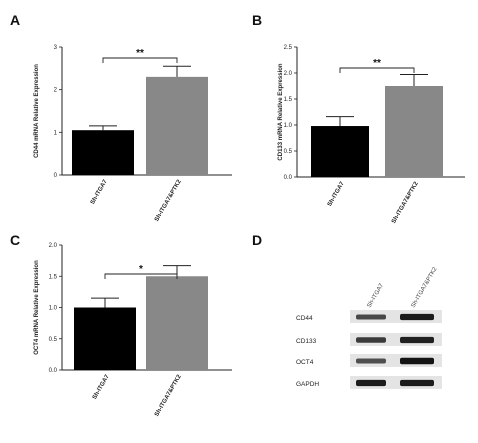 The width and height of the screenshot is (478, 443). What do you see at coordinates (53, 371) in the screenshot?
I see `y-tick-label-c: 0.0` at bounding box center [53, 371].